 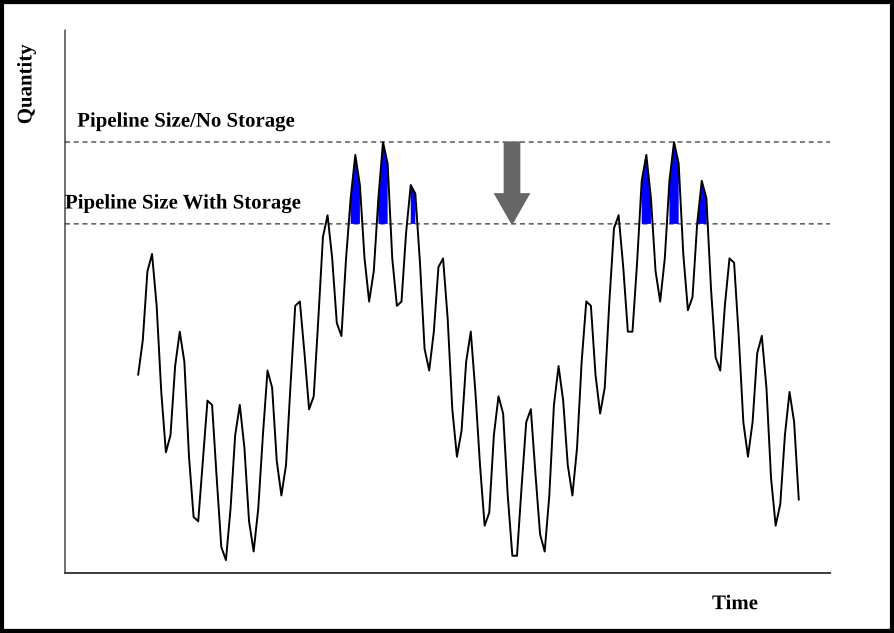 What do you see at coordinates (186, 122) in the screenshot?
I see `ref-line-label: Pipeline Size/No Storage` at bounding box center [186, 122].